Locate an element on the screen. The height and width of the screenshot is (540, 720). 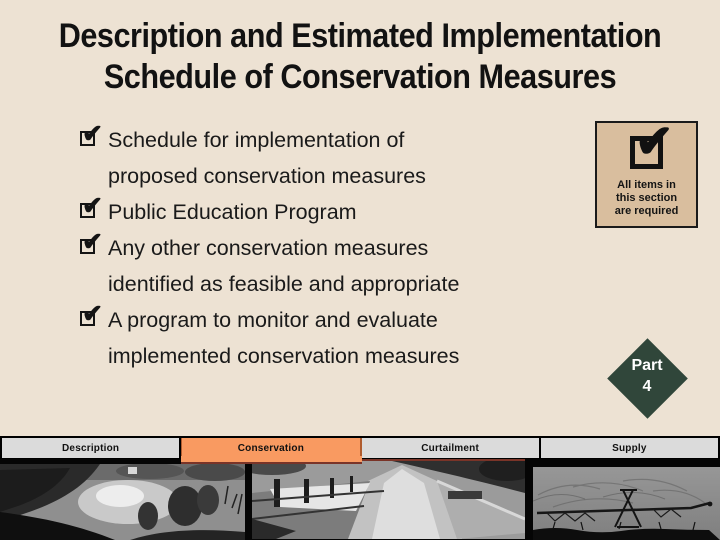
checklist-item-text: Public Education Program is located at coordinates (232, 212).